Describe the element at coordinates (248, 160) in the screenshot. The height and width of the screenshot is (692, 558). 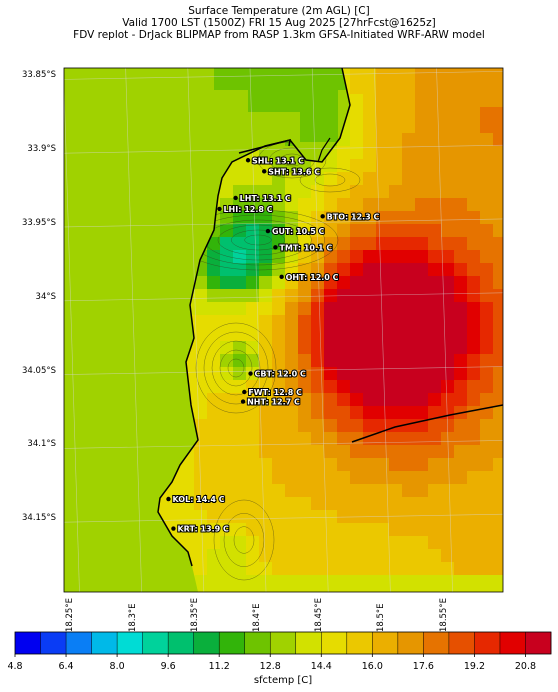
I see `station-marker-shl` at that location.